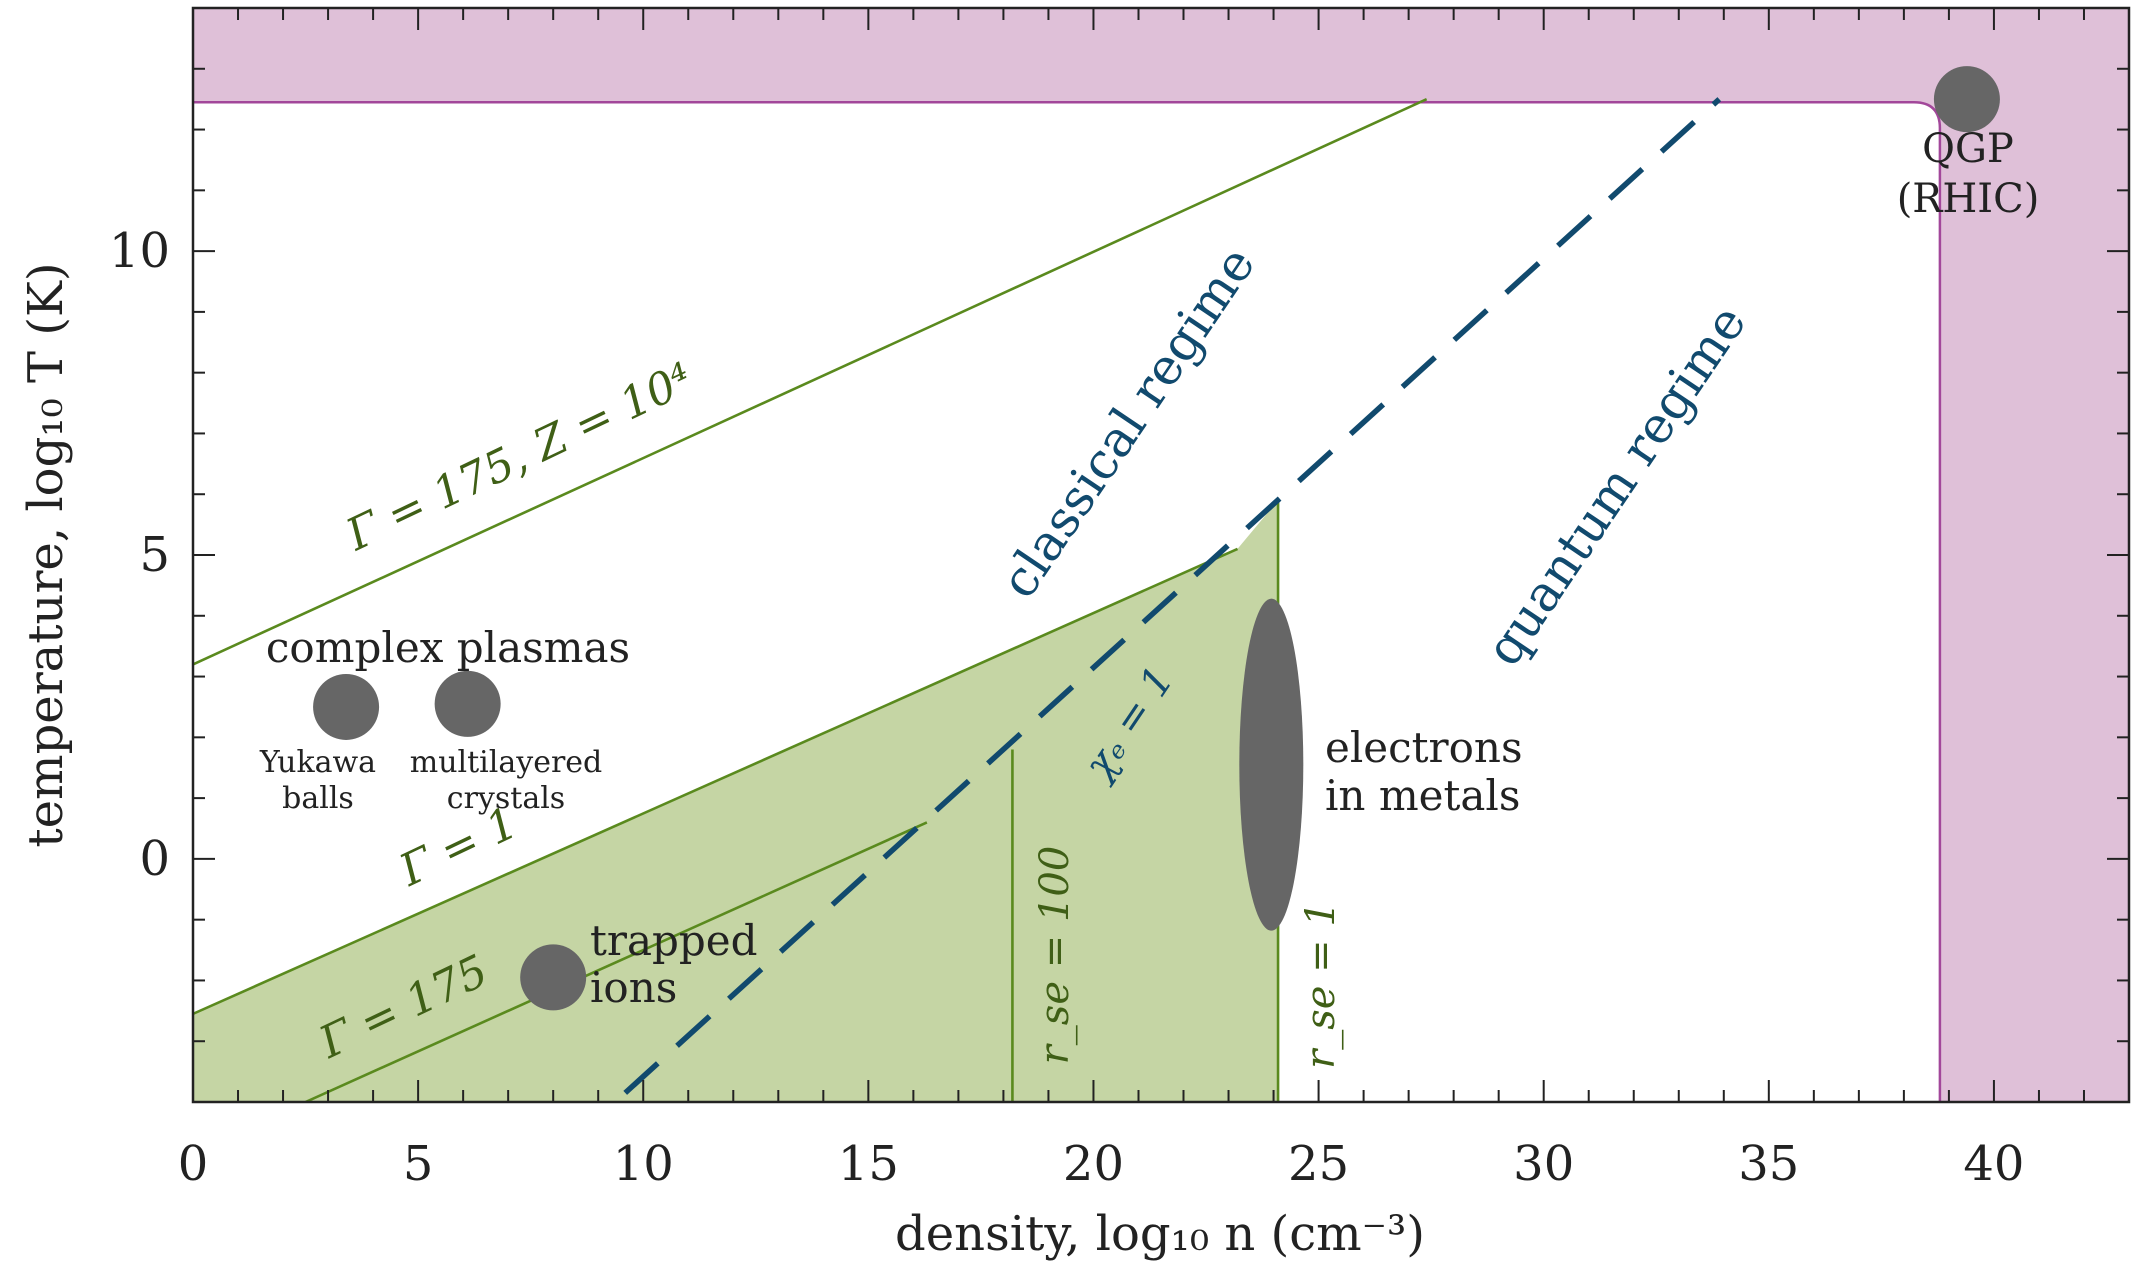 The width and height of the screenshot is (2137, 1266). I want to click on x-tick-label: 35, so click(1768, 1164).